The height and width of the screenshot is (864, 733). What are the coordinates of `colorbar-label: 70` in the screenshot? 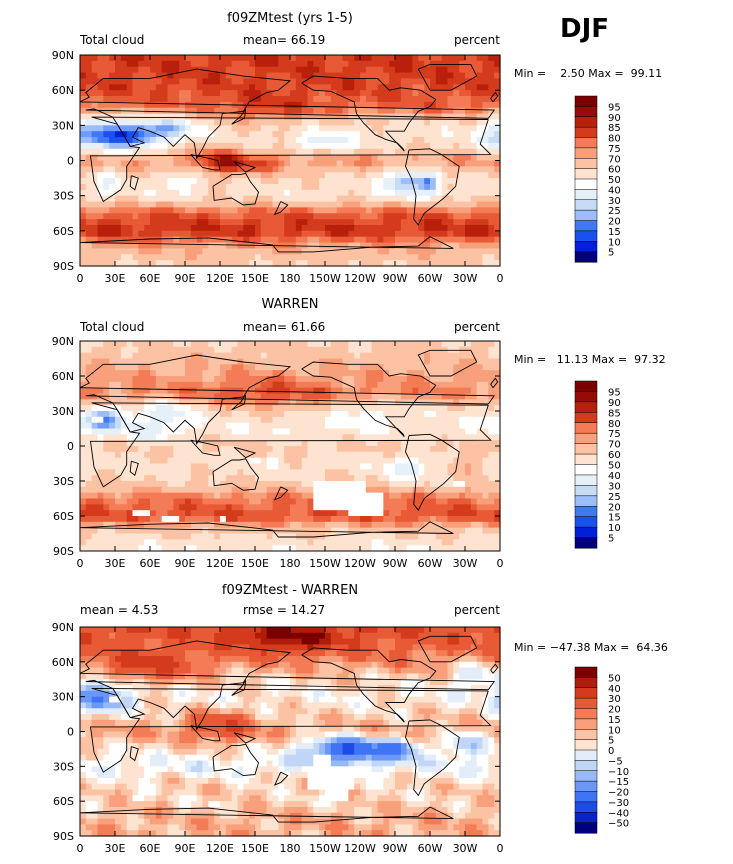 It's located at (614, 159).